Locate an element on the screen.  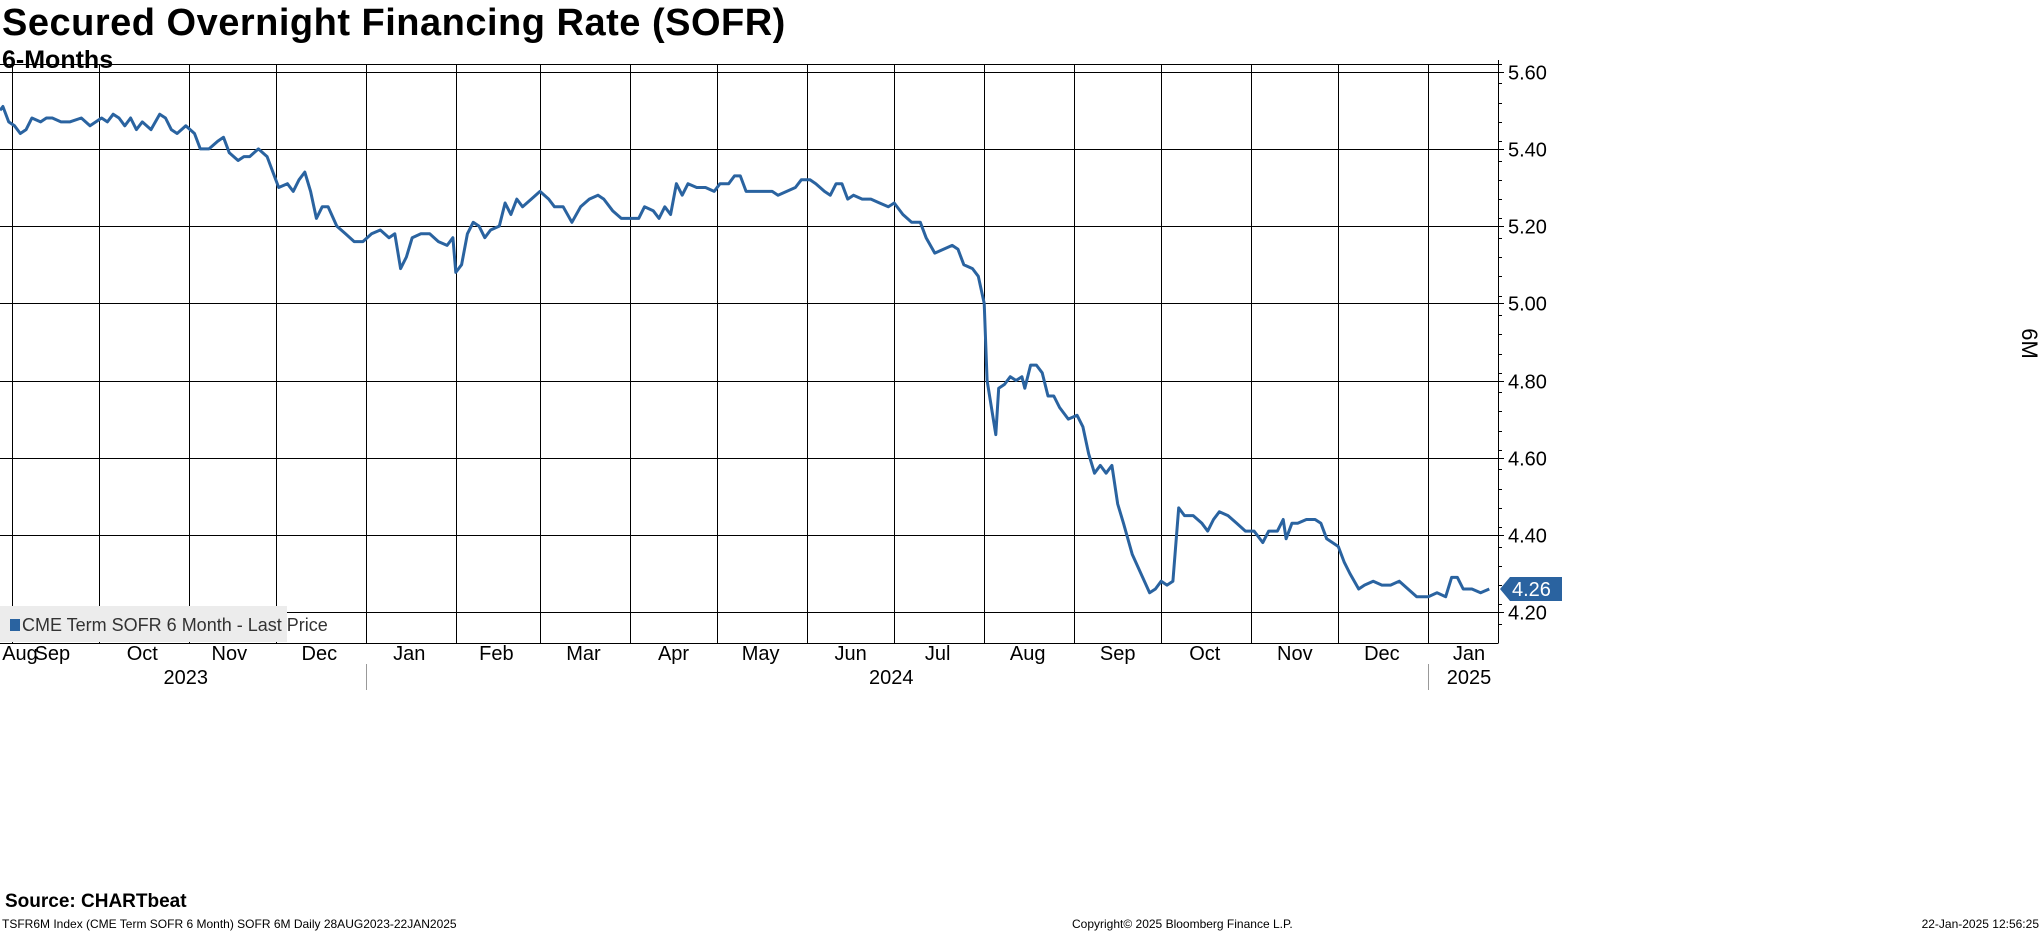
y-tick-label: 5.00 is located at coordinates (1527, 305).